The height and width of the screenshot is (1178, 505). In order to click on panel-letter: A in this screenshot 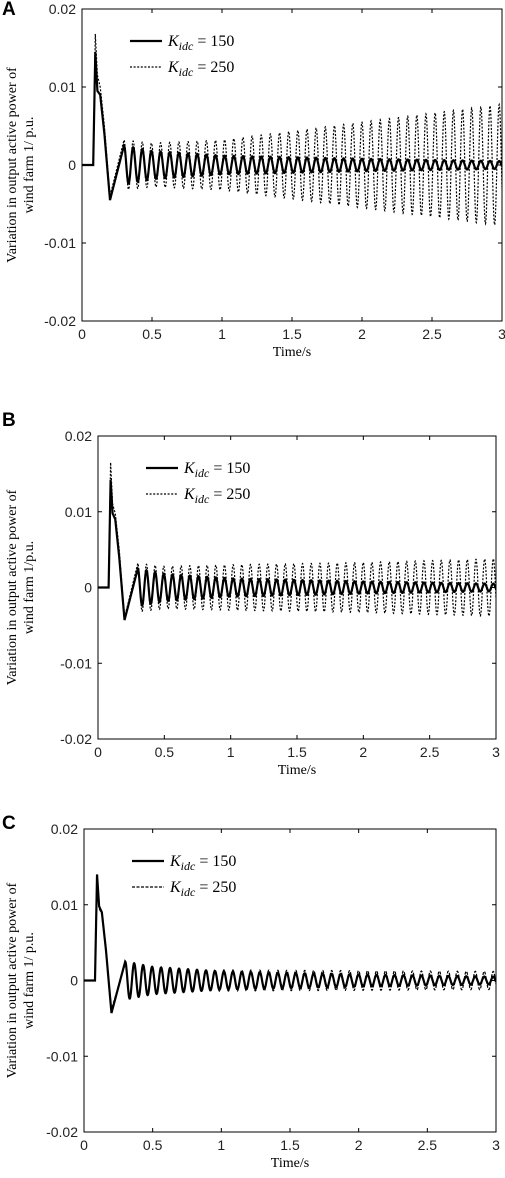, I will do `click(9, 10)`.